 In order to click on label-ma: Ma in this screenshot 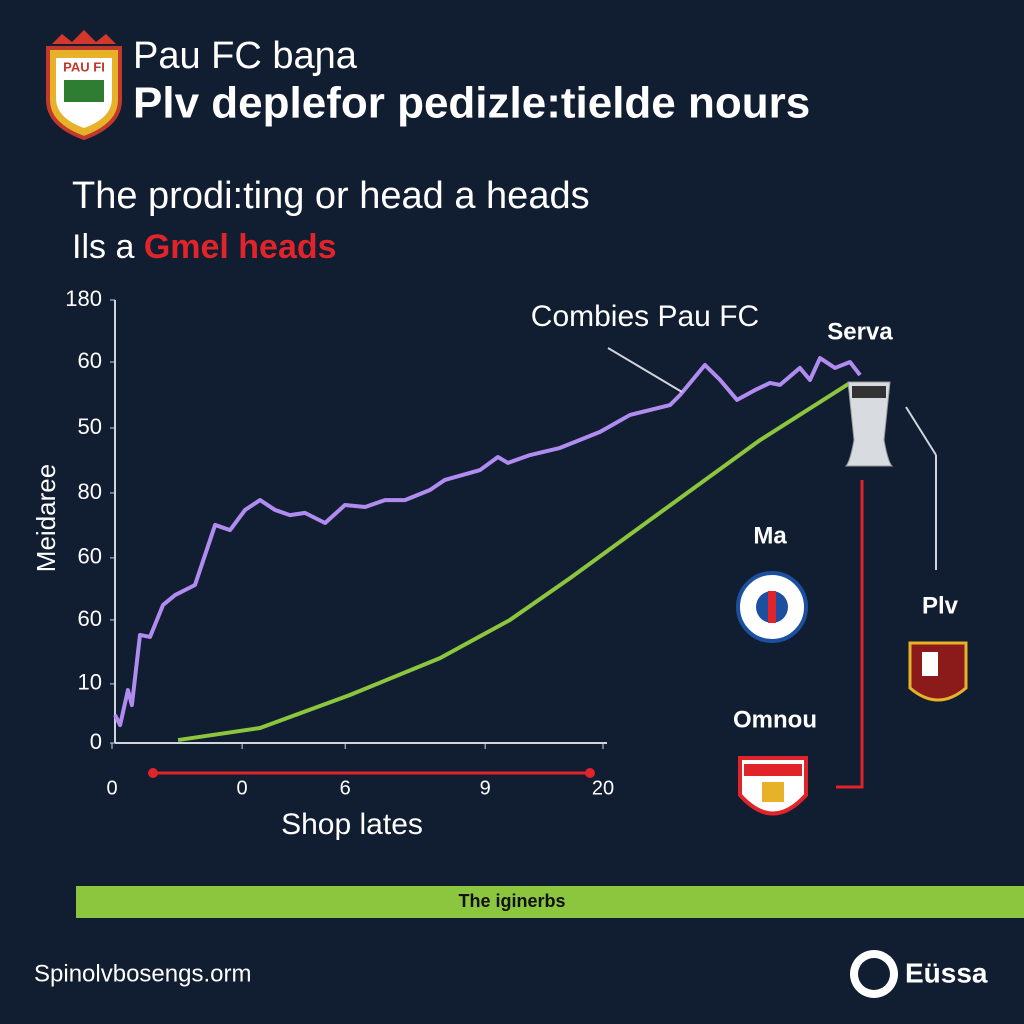, I will do `click(770, 535)`.